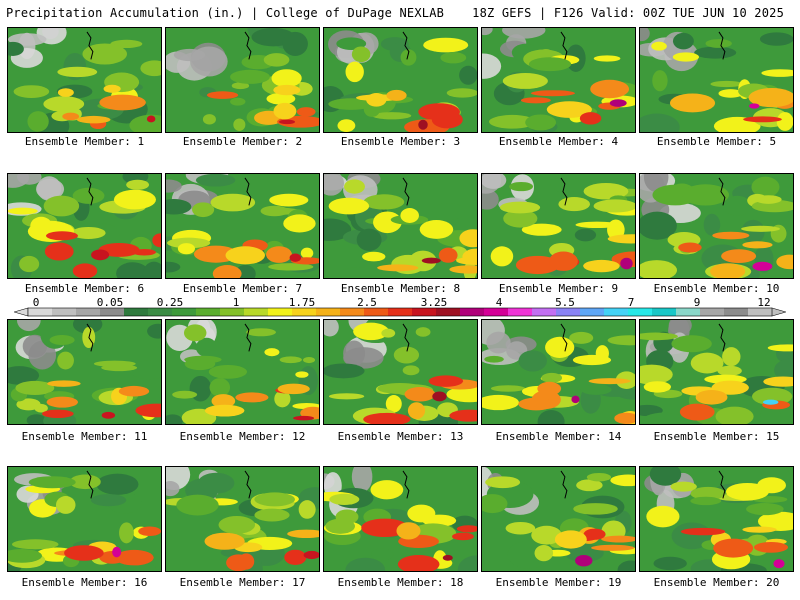  What do you see at coordinates (558, 436) in the screenshot?
I see `panel-caption: Ensemble Member: 14` at bounding box center [558, 436].